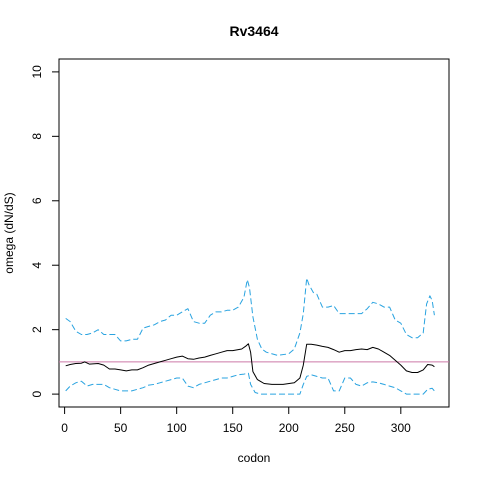  What do you see at coordinates (250, 383) in the screenshot?
I see `series-line-lower-bound` at bounding box center [250, 383].